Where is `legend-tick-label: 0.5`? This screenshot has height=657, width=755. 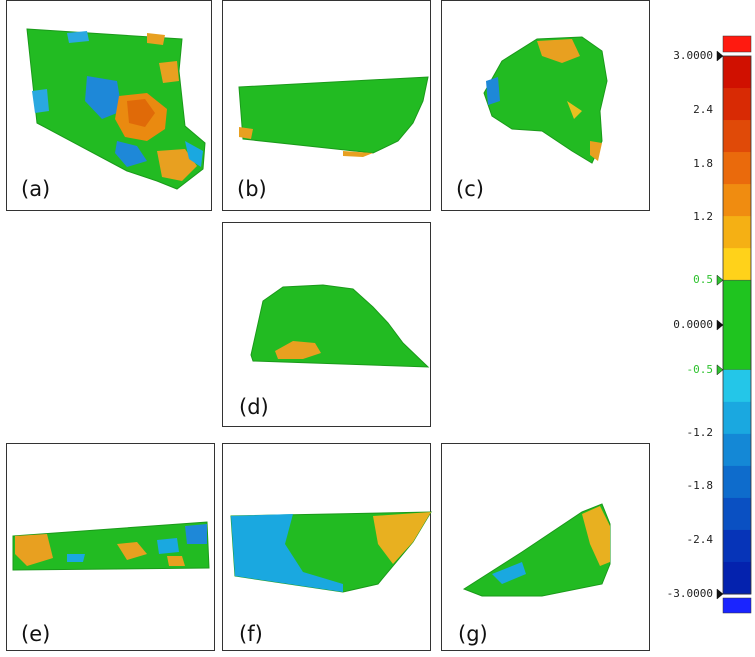
legend-tick-label: 0.5 is located at coordinates (703, 280).